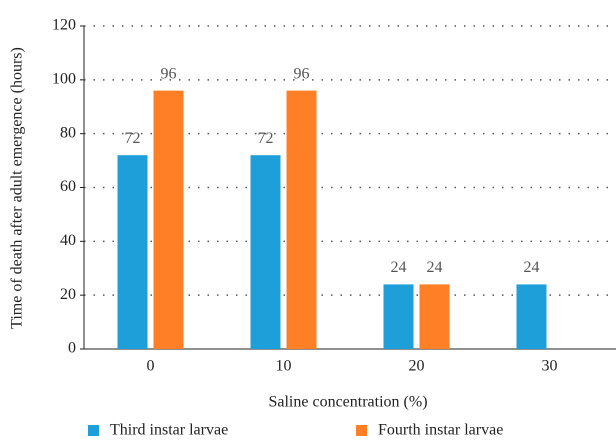  Describe the element at coordinates (550, 366) in the screenshot. I see `x-tick-label: 30` at that location.